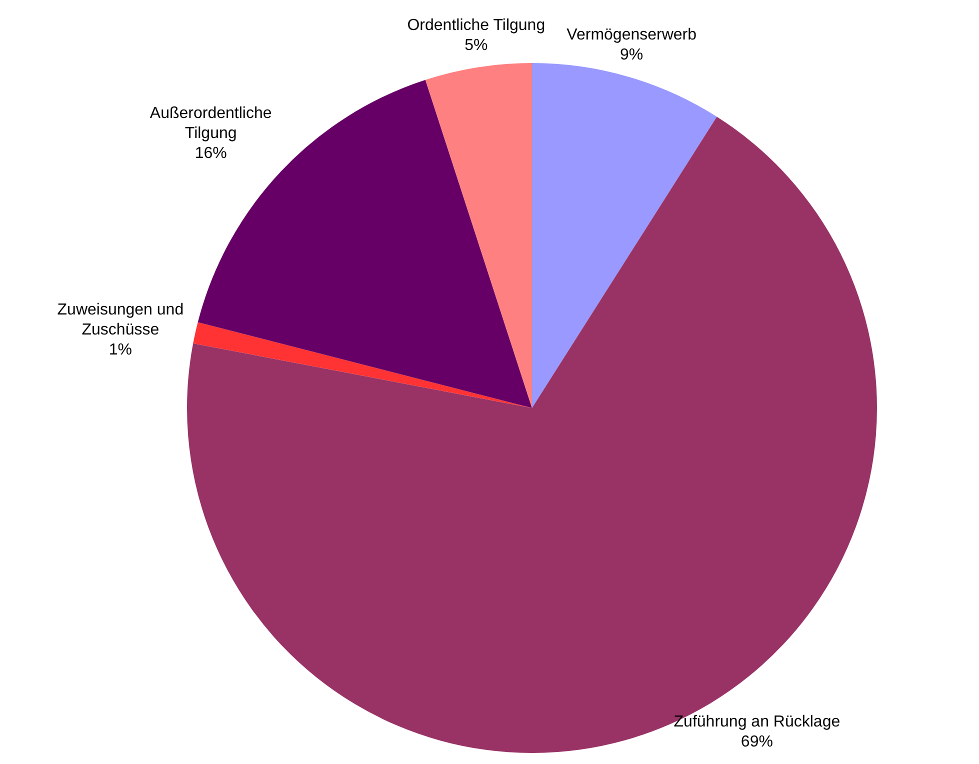 Image resolution: width=979 pixels, height=764 pixels. What do you see at coordinates (210, 153) in the screenshot?
I see `data-label: 16%` at bounding box center [210, 153].